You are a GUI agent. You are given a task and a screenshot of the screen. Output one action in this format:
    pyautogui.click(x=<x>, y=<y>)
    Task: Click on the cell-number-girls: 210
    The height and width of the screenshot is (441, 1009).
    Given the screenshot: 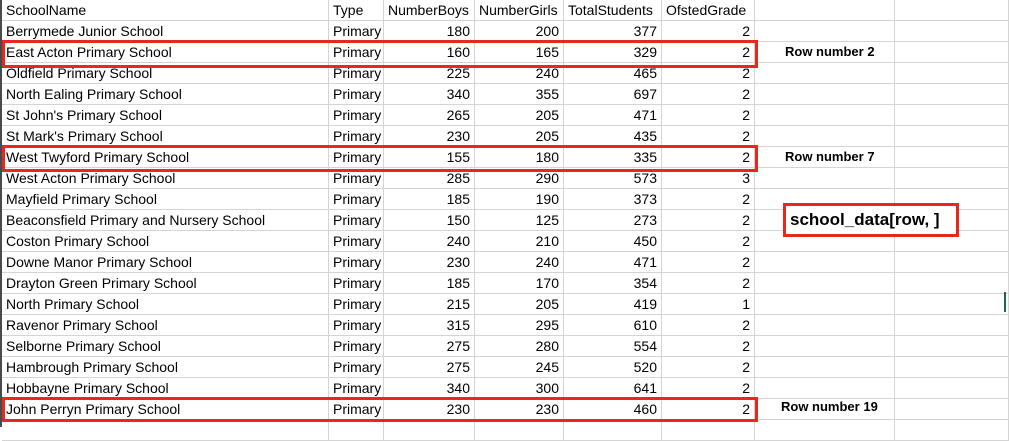 What is the action you would take?
    pyautogui.click(x=519, y=241)
    